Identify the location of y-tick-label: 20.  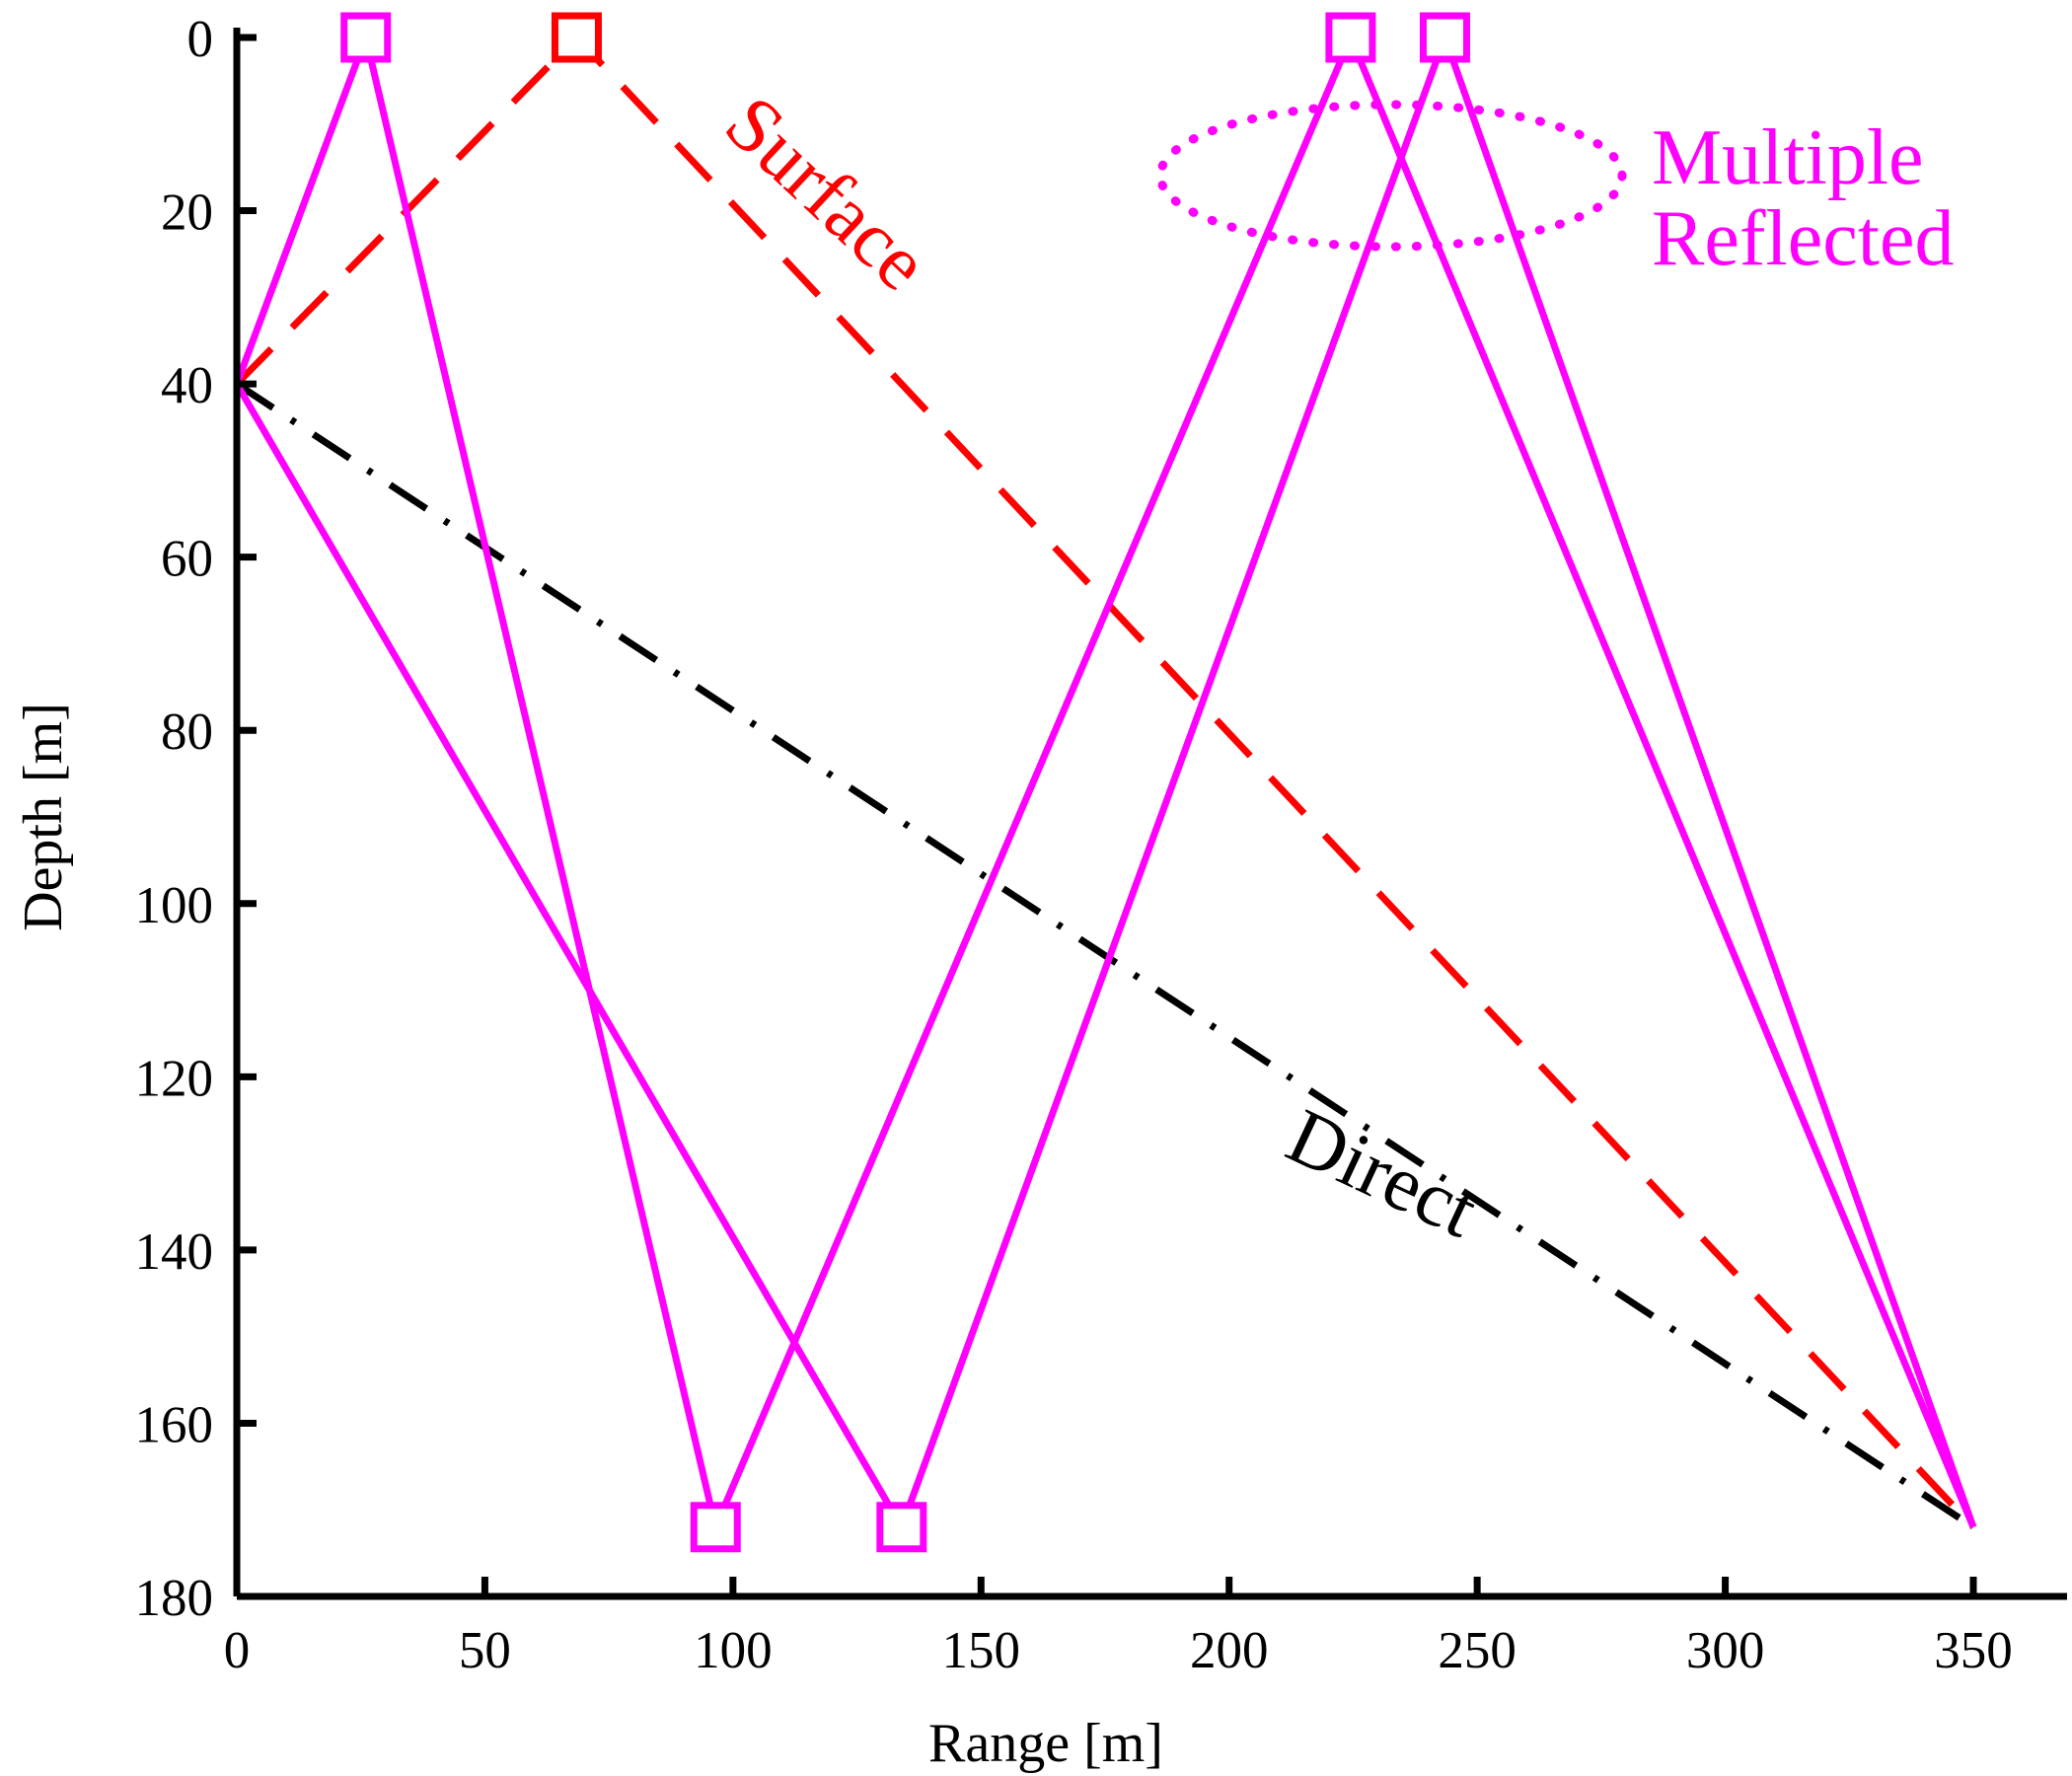
(187, 214).